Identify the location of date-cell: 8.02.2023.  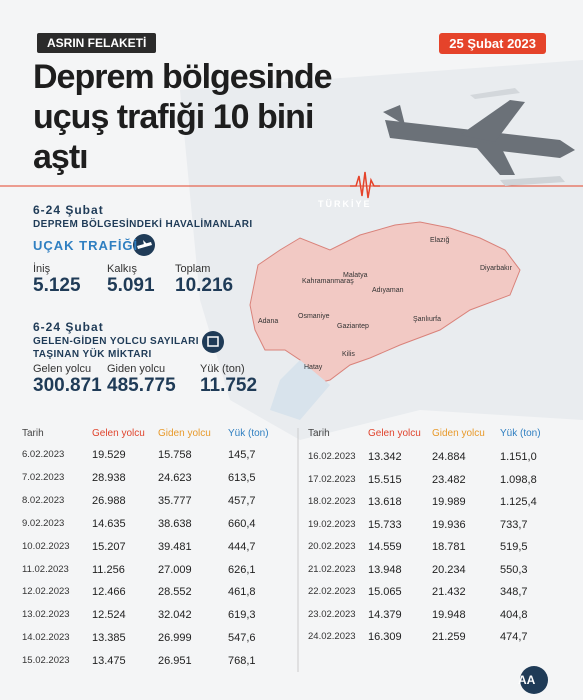
(43, 500).